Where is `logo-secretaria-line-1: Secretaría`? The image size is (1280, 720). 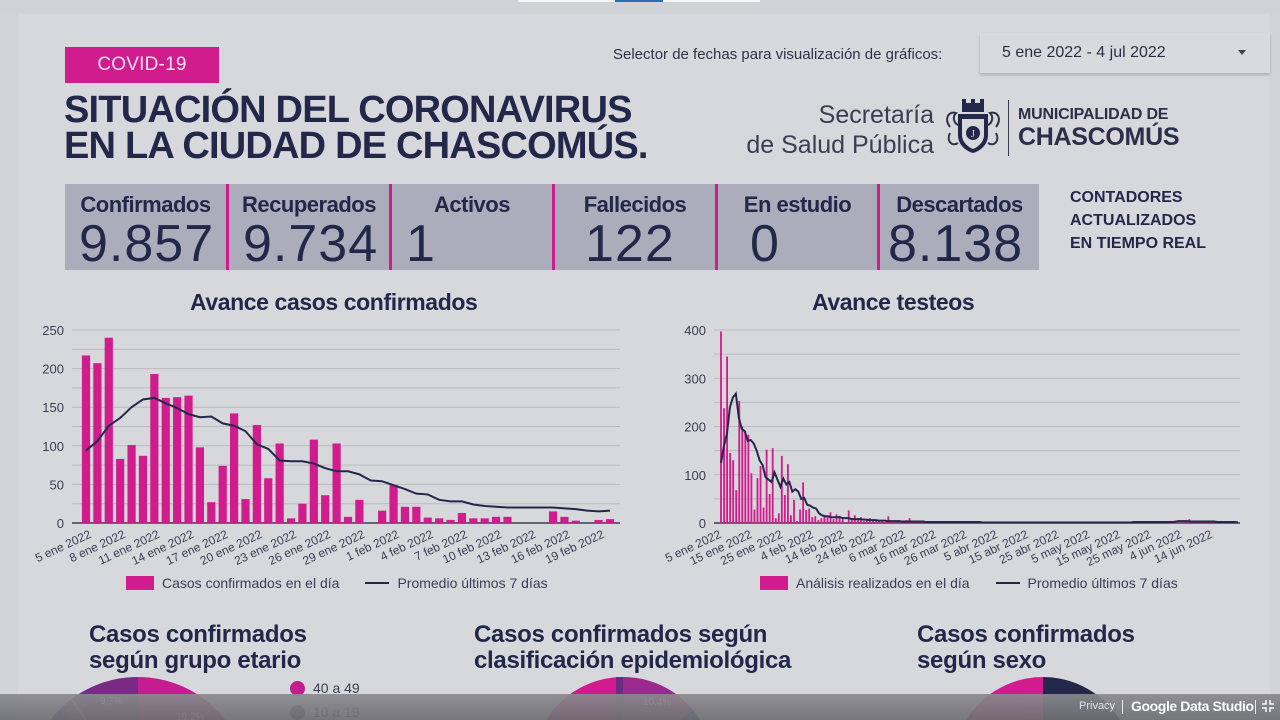
logo-secretaria-line-1: Secretaría is located at coordinates (876, 115).